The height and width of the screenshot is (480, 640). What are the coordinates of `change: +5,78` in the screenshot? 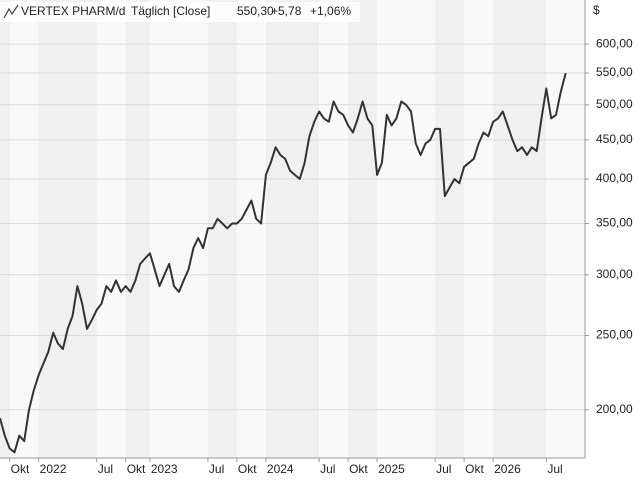 It's located at (286, 11).